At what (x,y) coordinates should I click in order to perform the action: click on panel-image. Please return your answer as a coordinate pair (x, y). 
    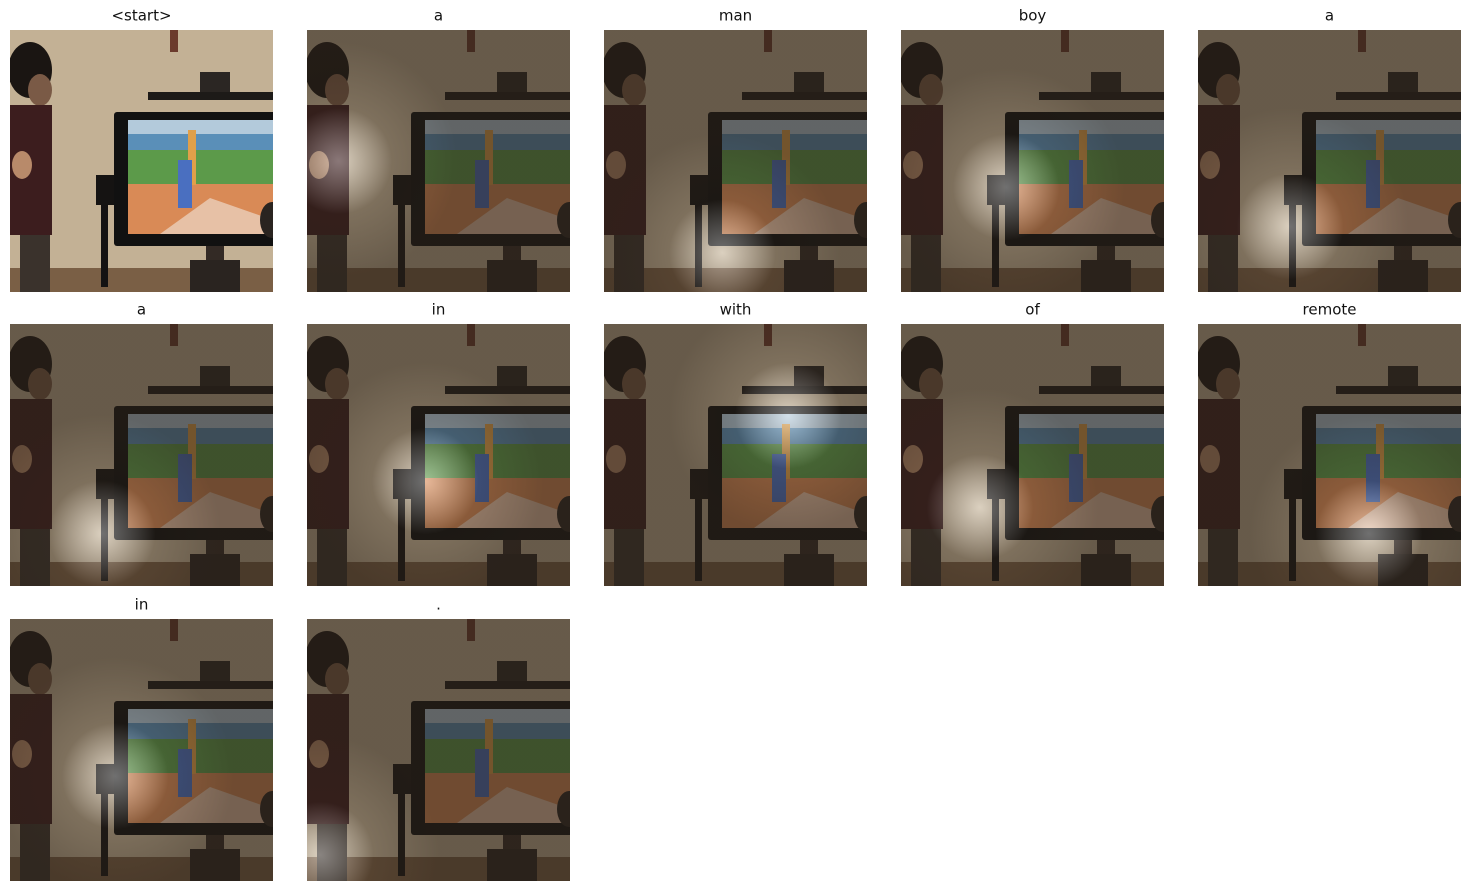
    Looking at the image, I should click on (141, 161).